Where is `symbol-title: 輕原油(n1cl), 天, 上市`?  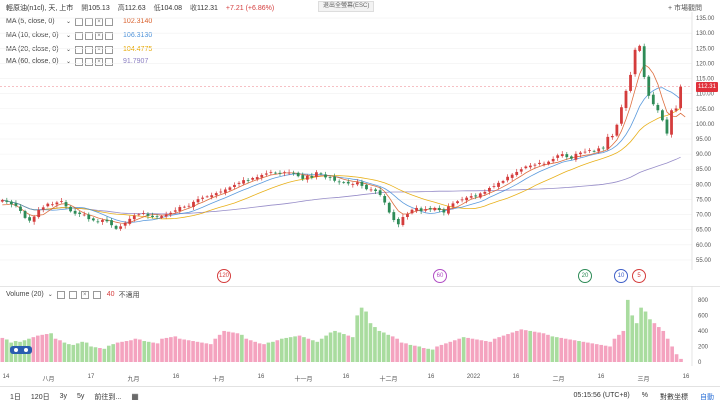
symbol-title: 輕原油(n1cl), 天, 上市 is located at coordinates (40, 8).